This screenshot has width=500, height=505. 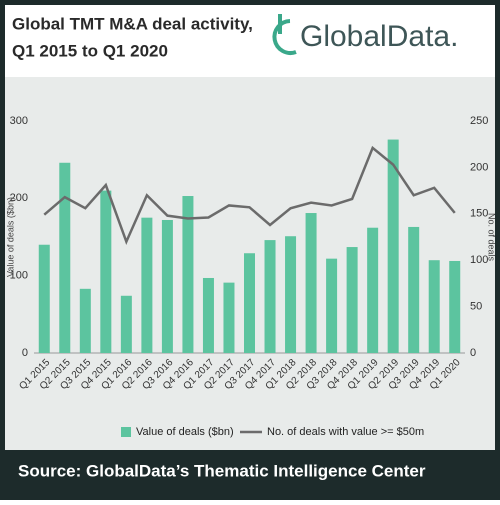 I want to click on y-tick-label: 100, so click(x=19, y=276).